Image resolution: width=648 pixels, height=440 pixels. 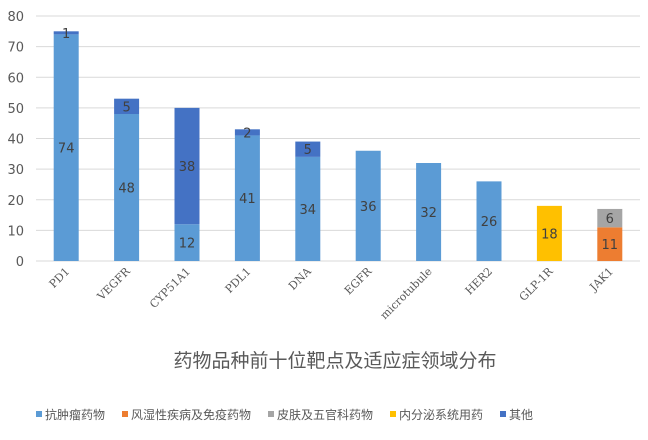 I want to click on x-tick-label: PD1, so click(x=60, y=278).